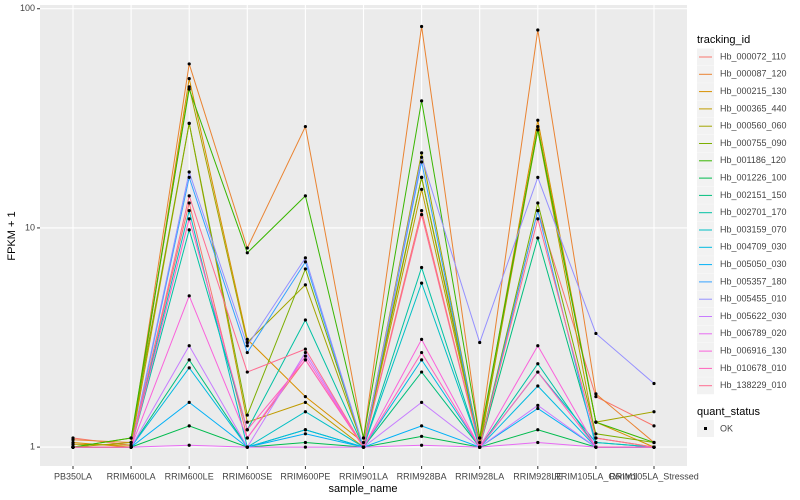  I want to click on x-tick-label: RRIM600LA, so click(131, 476).